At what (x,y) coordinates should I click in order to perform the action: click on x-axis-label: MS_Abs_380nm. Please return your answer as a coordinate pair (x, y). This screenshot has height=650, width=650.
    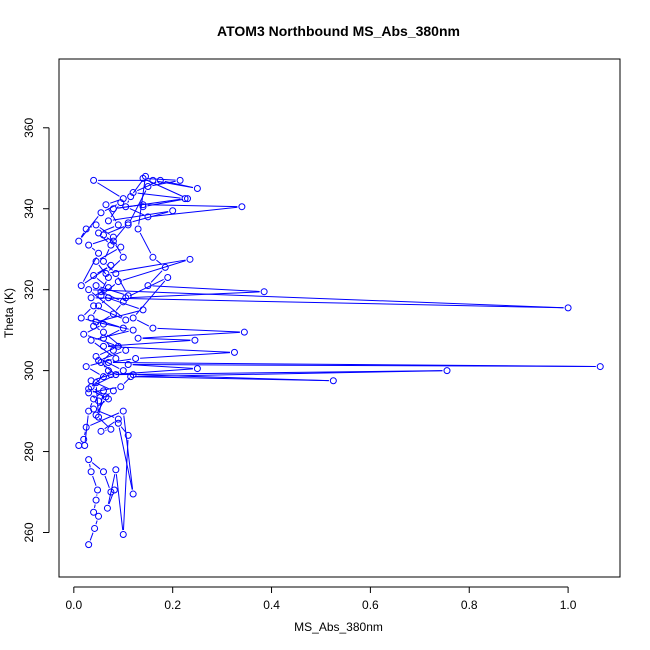
    Looking at the image, I should click on (338, 627).